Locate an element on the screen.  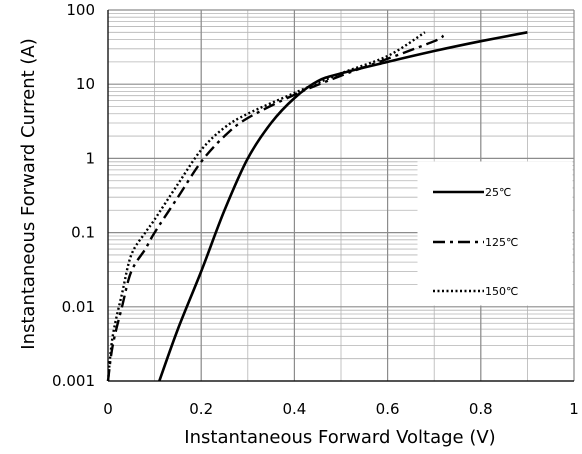
y-tick-label: 10 is located at coordinates (85, 84).